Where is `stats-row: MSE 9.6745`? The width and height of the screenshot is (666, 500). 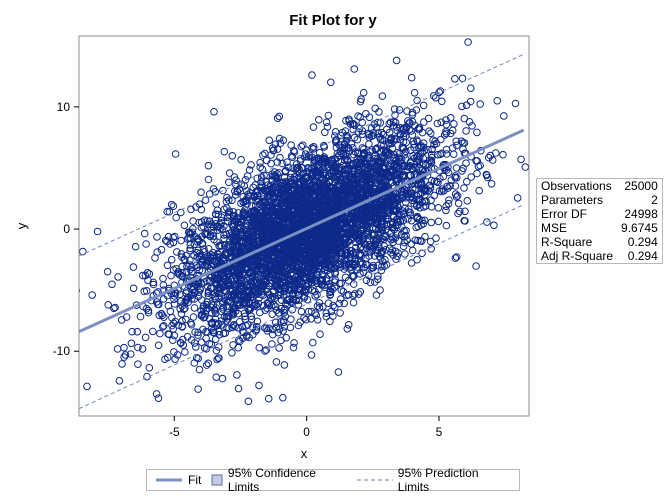
stats-row: MSE 9.6745 is located at coordinates (600, 228).